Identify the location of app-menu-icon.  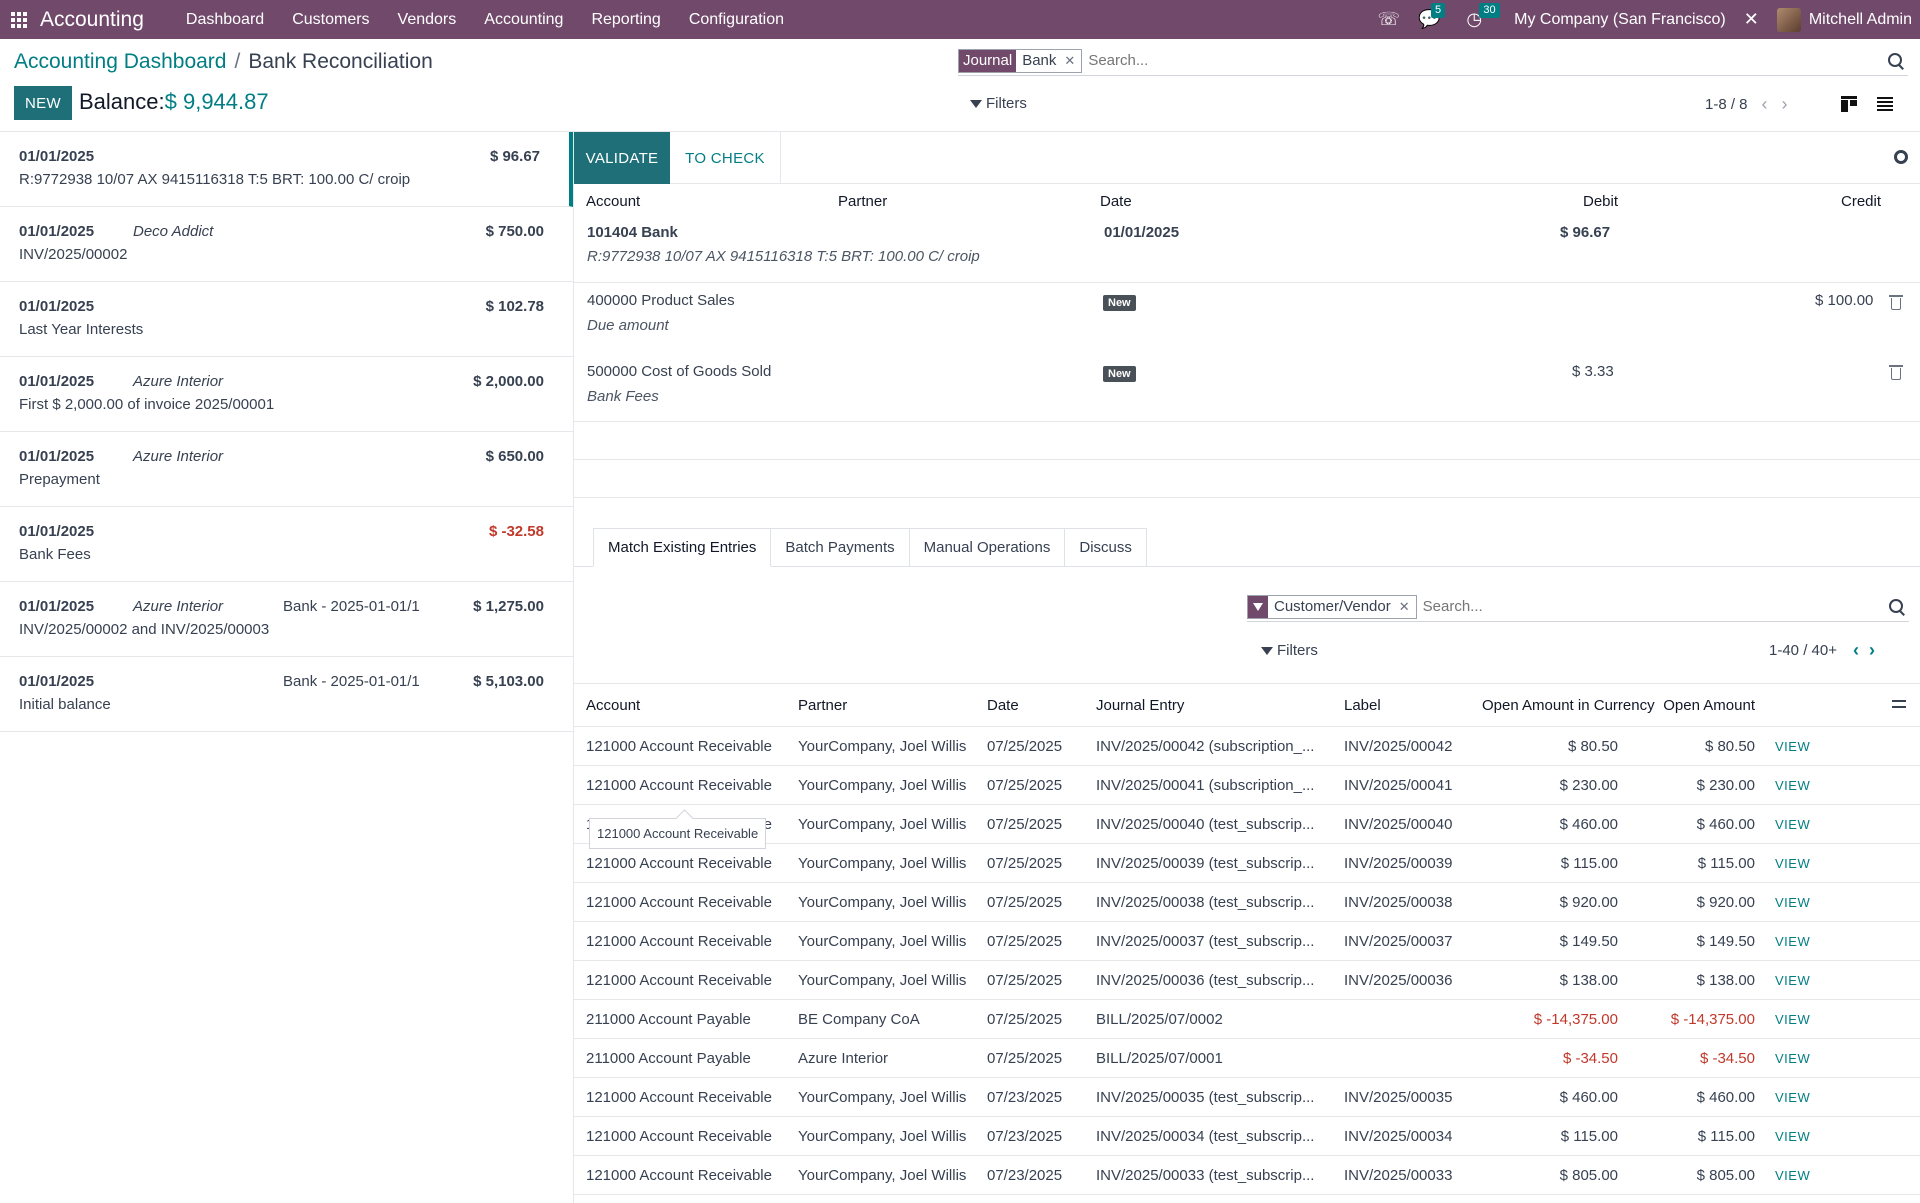
(19, 20).